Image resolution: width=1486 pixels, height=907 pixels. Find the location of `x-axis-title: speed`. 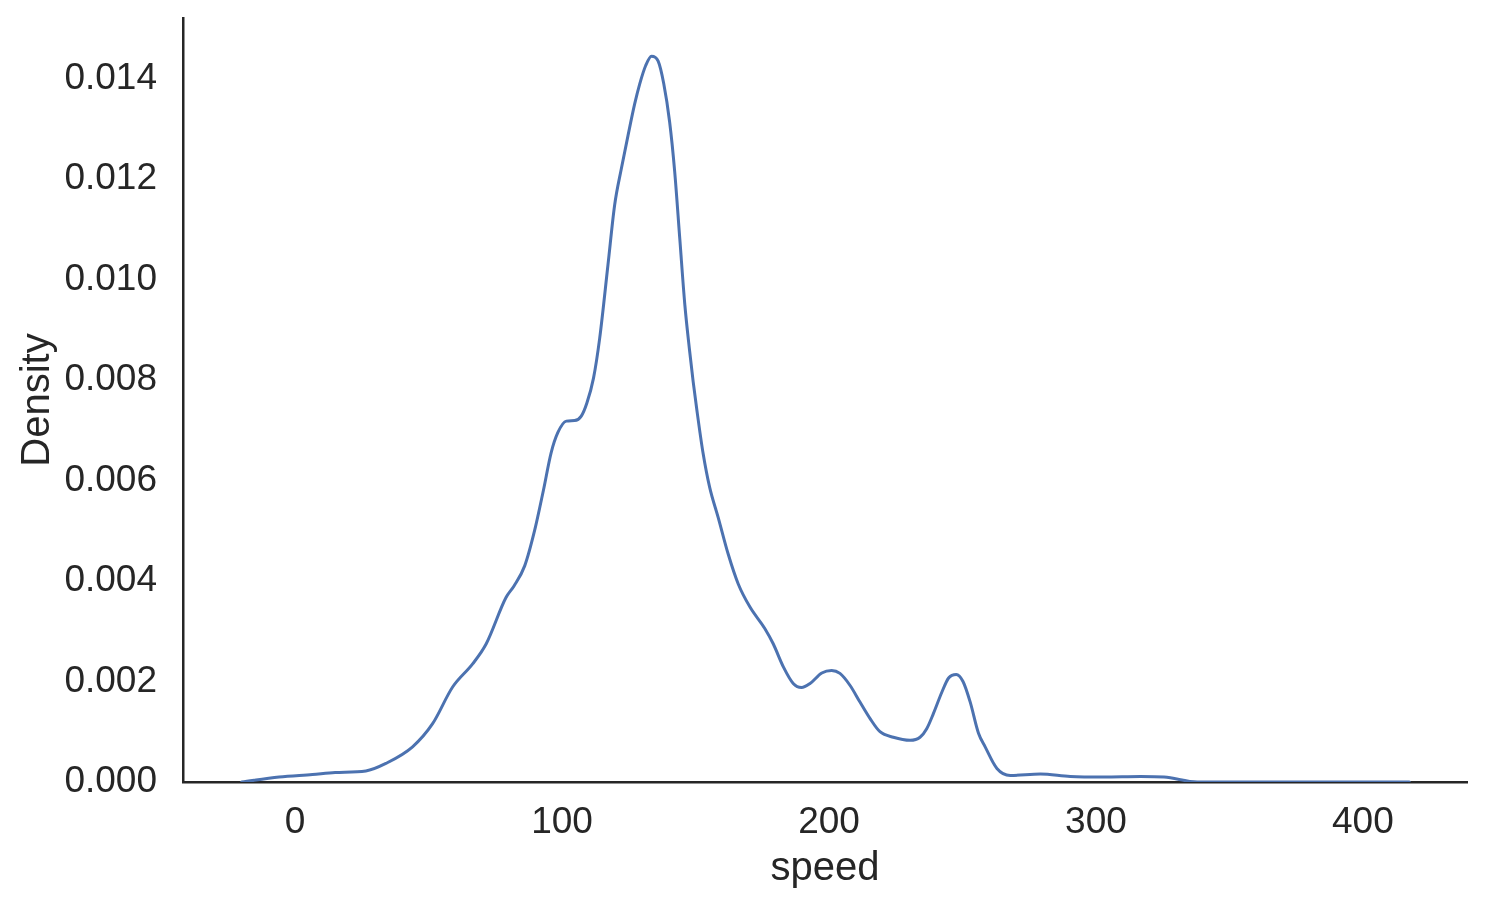

x-axis-title: speed is located at coordinates (825, 866).